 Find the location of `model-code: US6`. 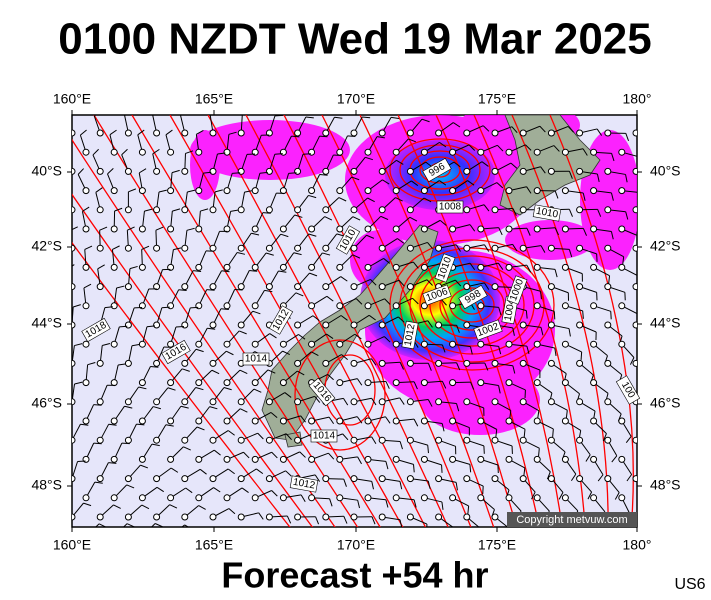

model-code: US6 is located at coordinates (689, 584).